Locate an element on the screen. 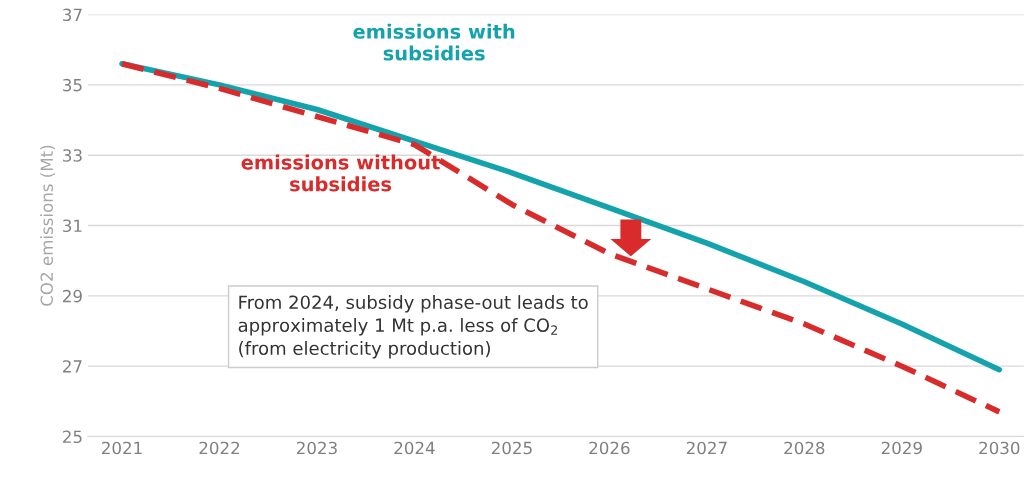 This screenshot has height=485, width=1034. text: emissions with subsidies is located at coordinates (434, 42).